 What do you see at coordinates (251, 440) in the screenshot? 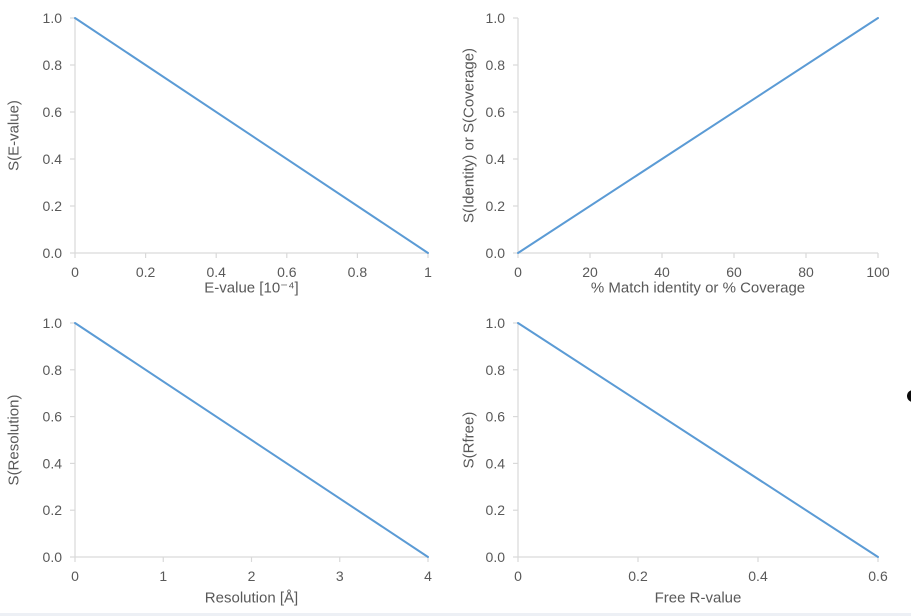
I see `data-line-s-resolution` at bounding box center [251, 440].